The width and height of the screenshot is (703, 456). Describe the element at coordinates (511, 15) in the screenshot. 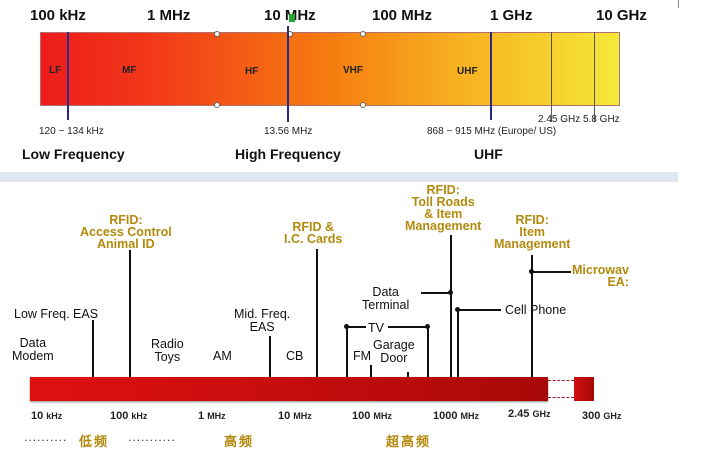

I see `tick-label-1ghz: 1 GHz` at that location.